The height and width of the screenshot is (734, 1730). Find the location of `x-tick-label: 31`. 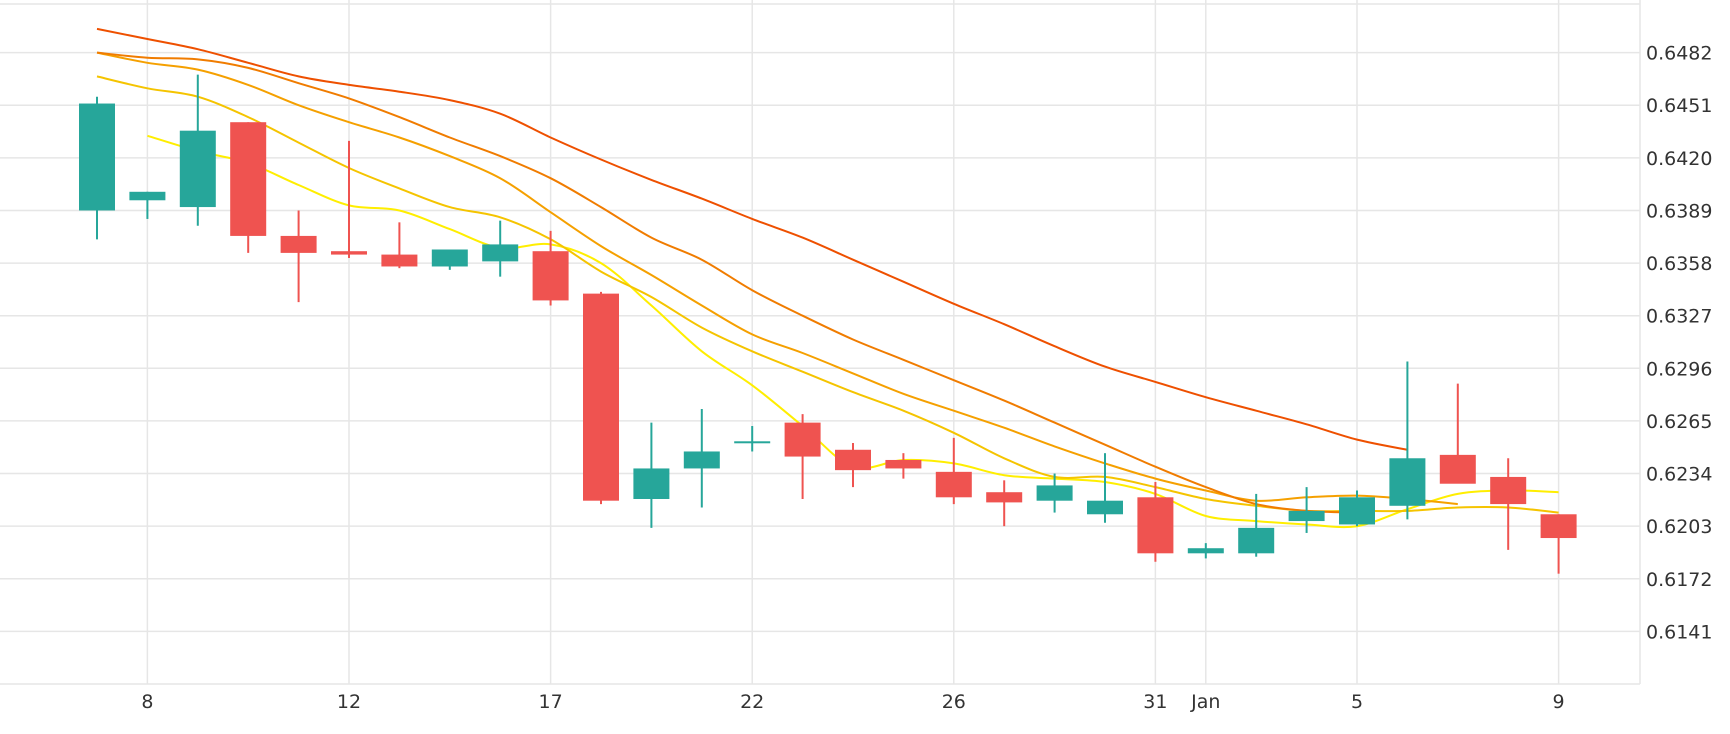

x-tick-label: 31 is located at coordinates (1155, 702).